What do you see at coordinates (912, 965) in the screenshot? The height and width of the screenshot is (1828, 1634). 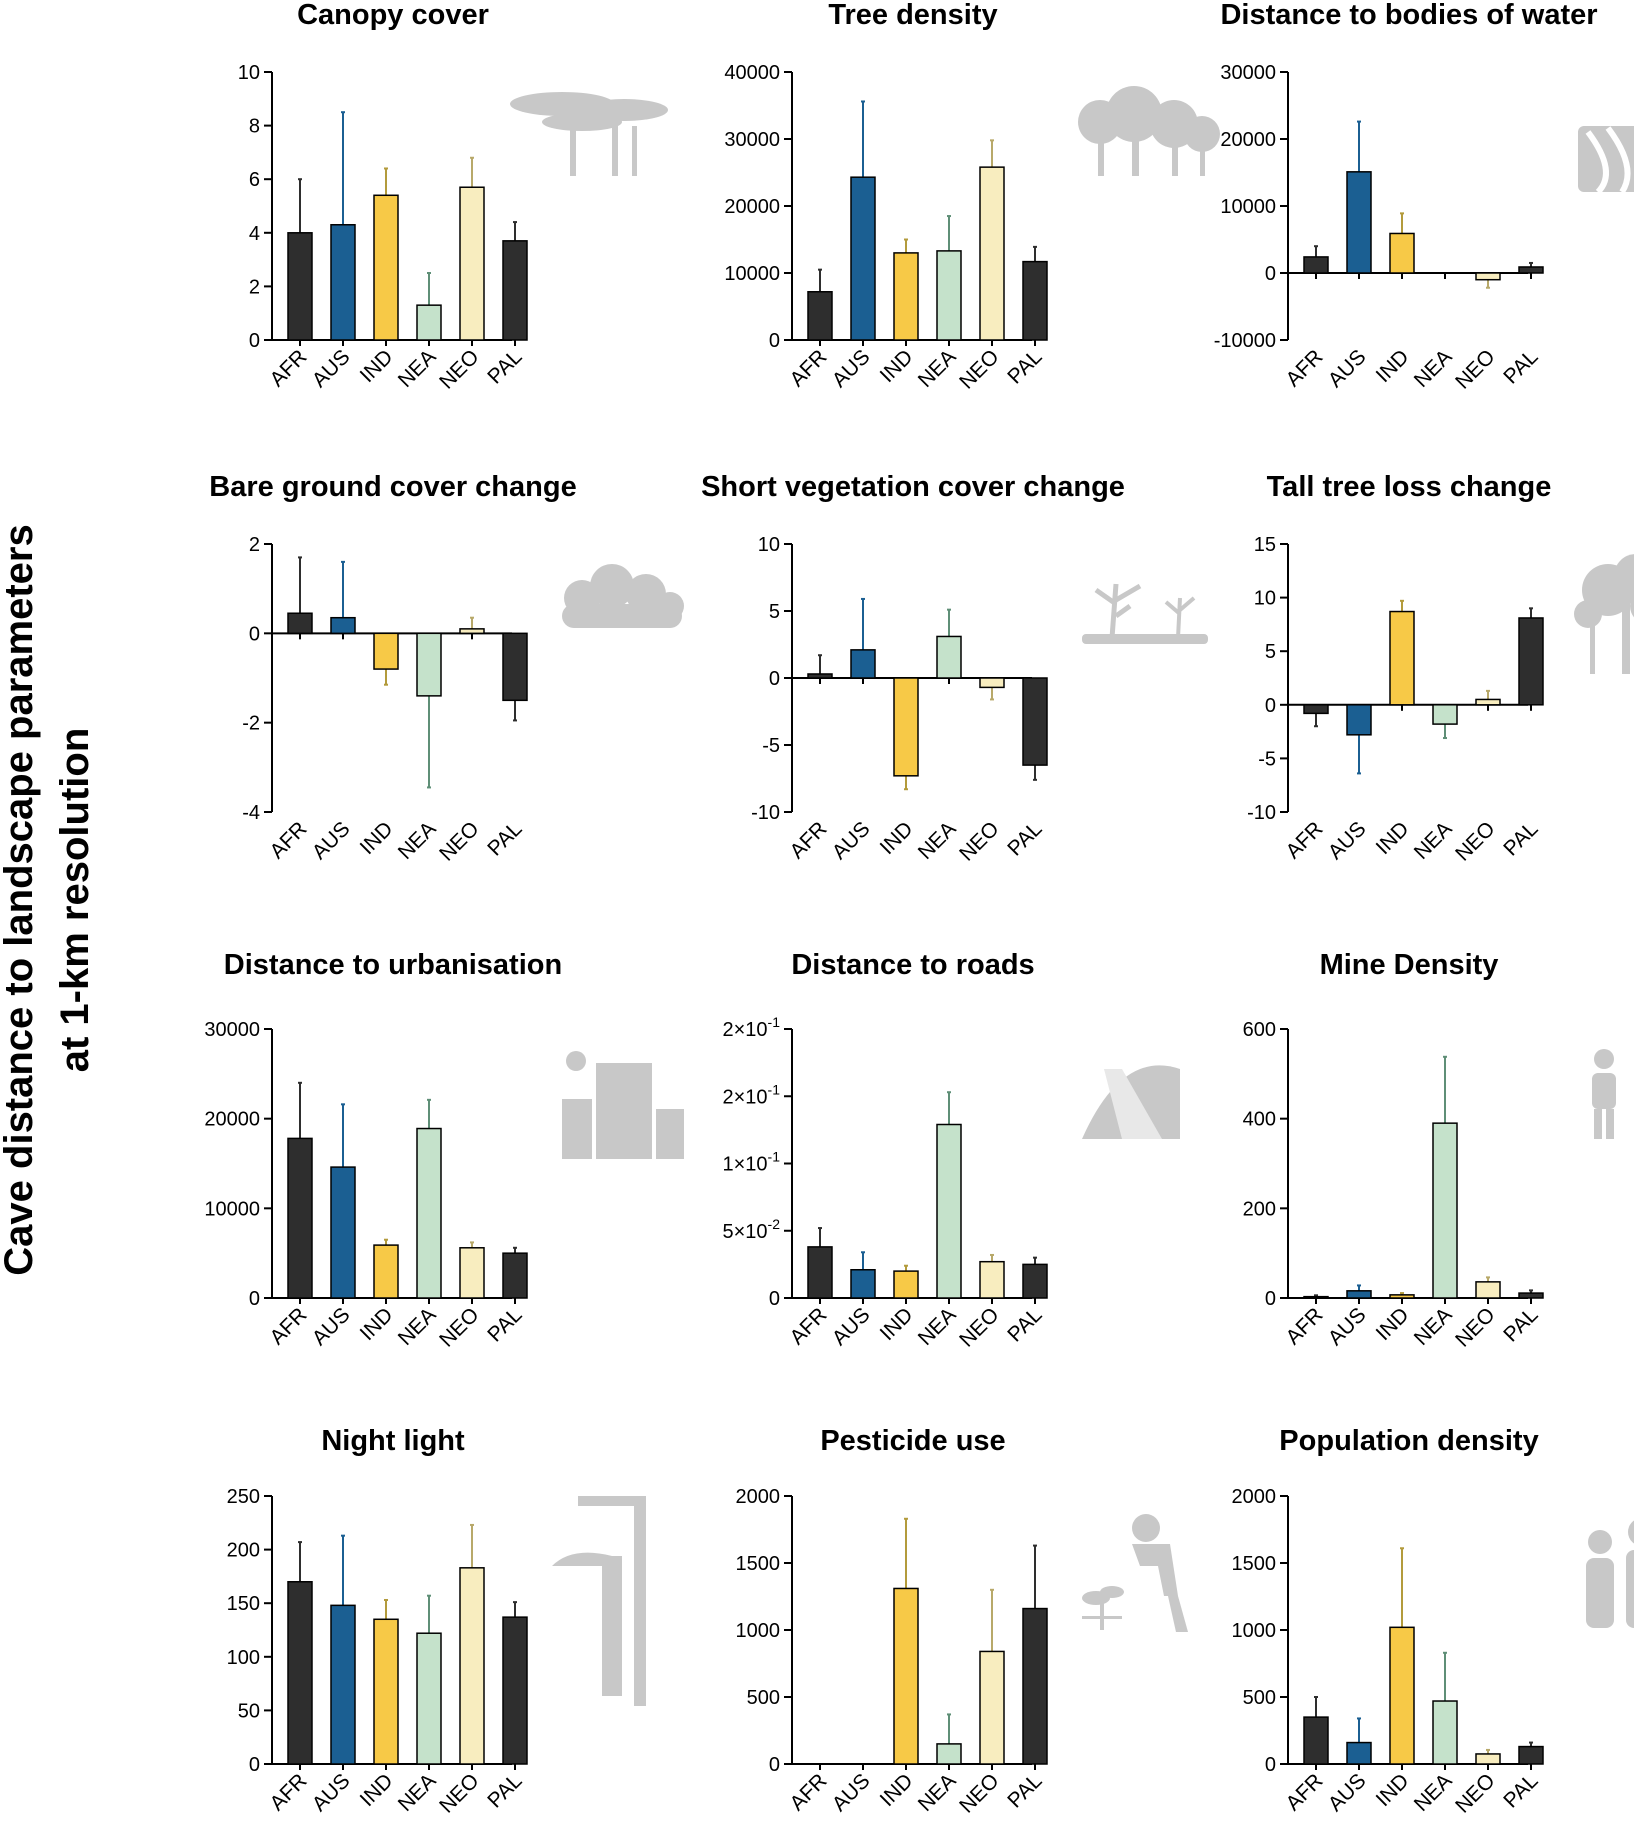 I see `chart-title: Distance to roads` at bounding box center [912, 965].